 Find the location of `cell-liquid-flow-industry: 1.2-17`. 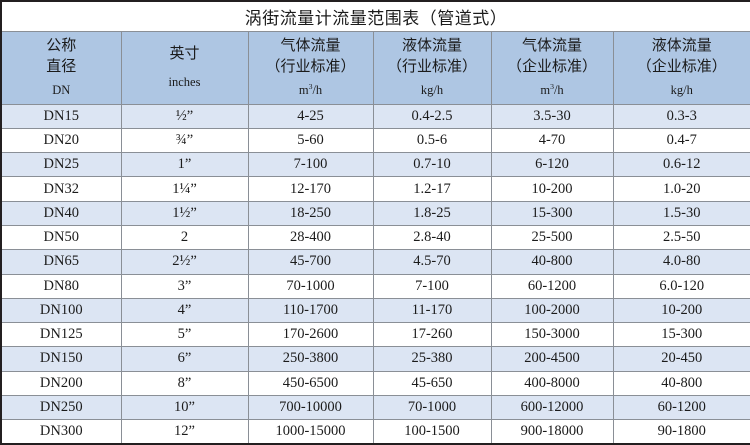

cell-liquid-flow-industry: 1.2-17 is located at coordinates (432, 189).